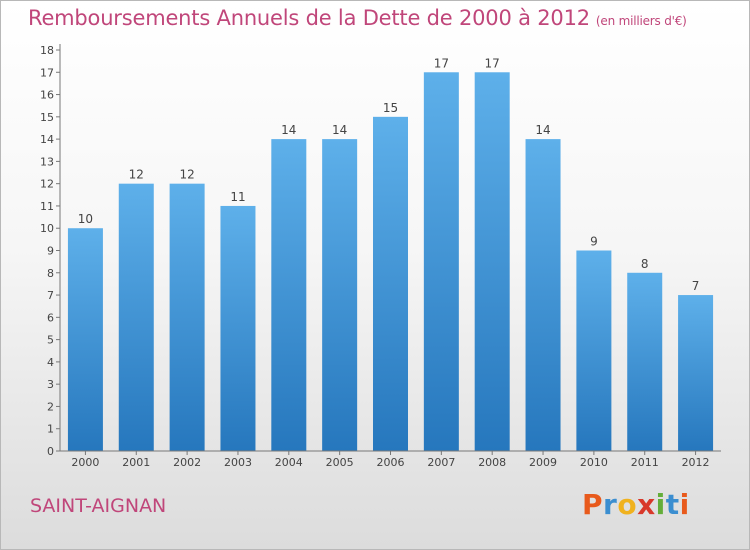 The image size is (750, 550). What do you see at coordinates (47, 206) in the screenshot?
I see `y-tick-label: 11` at bounding box center [47, 206].